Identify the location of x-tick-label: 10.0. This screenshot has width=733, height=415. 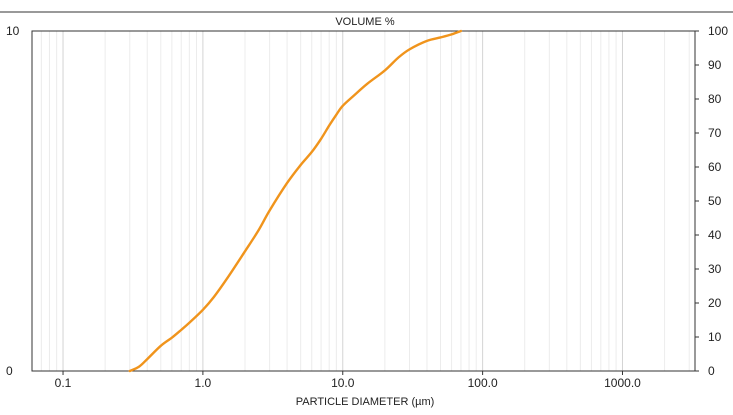
(343, 383).